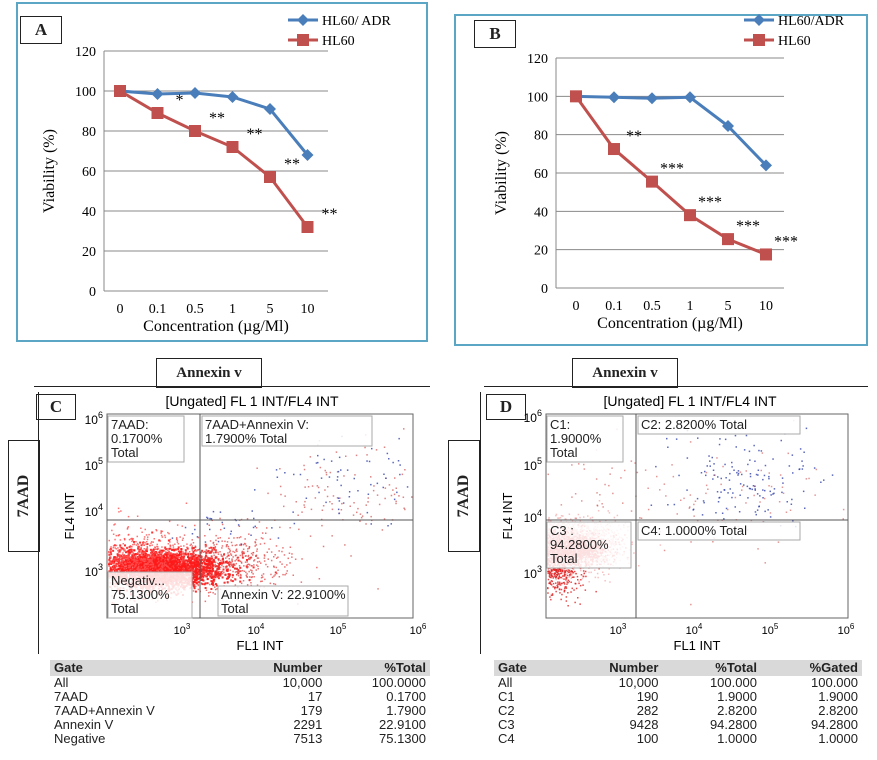  Describe the element at coordinates (811, 668) in the screenshot. I see `table-header: %Gated` at that location.